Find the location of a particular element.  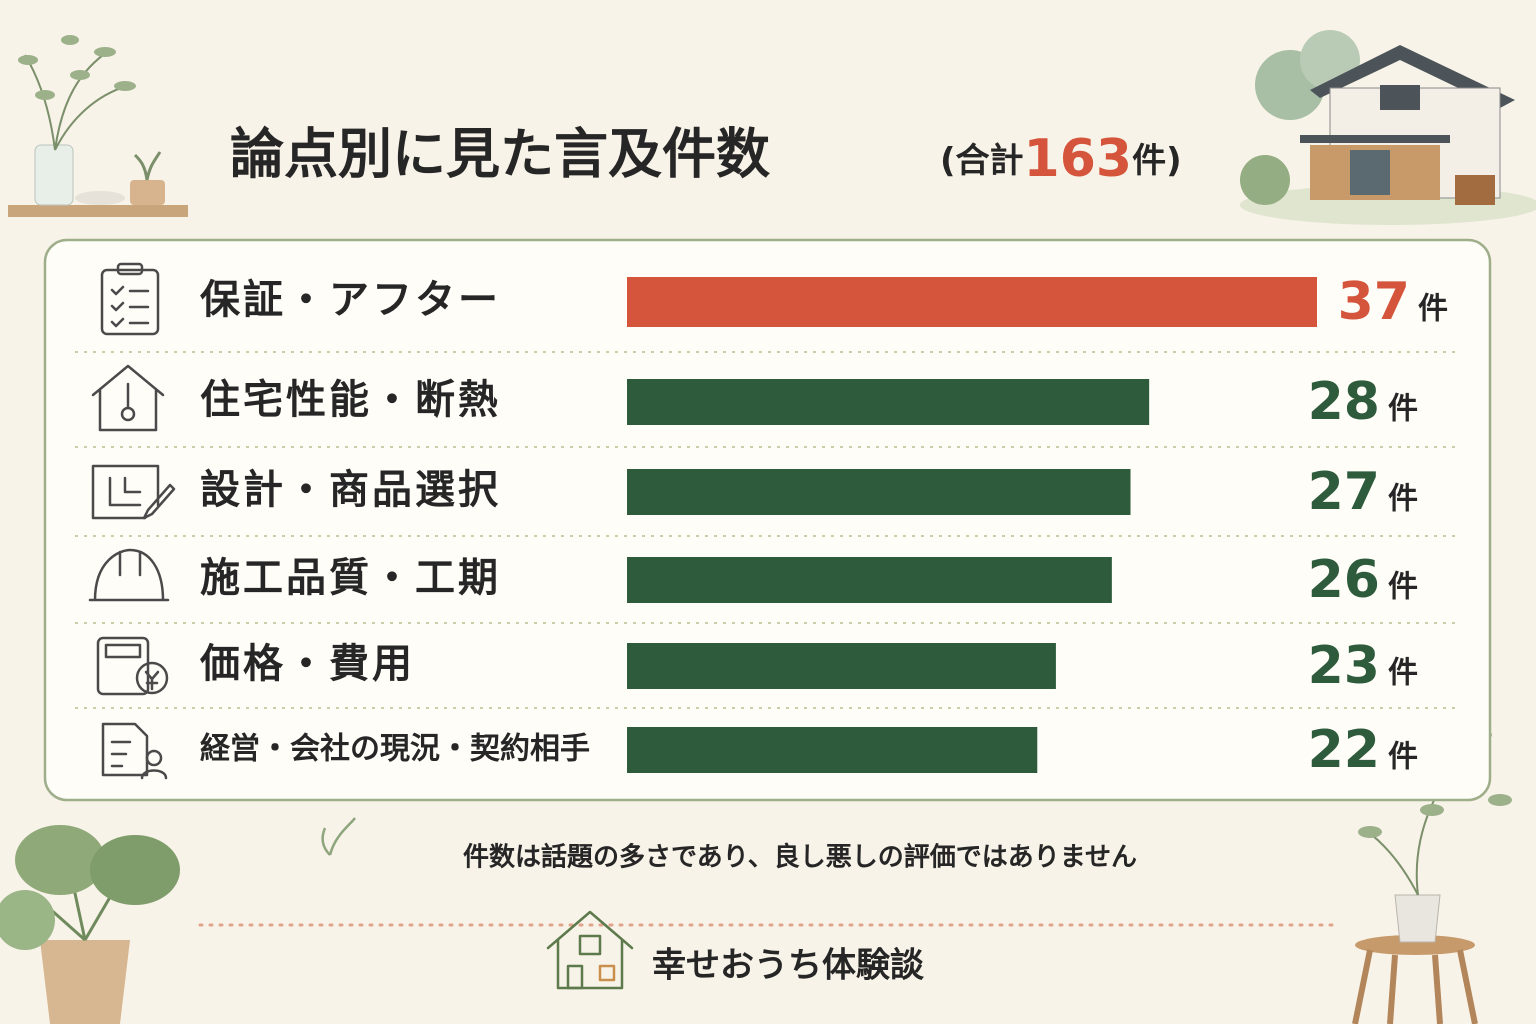

note-leaf is located at coordinates (339, 836).